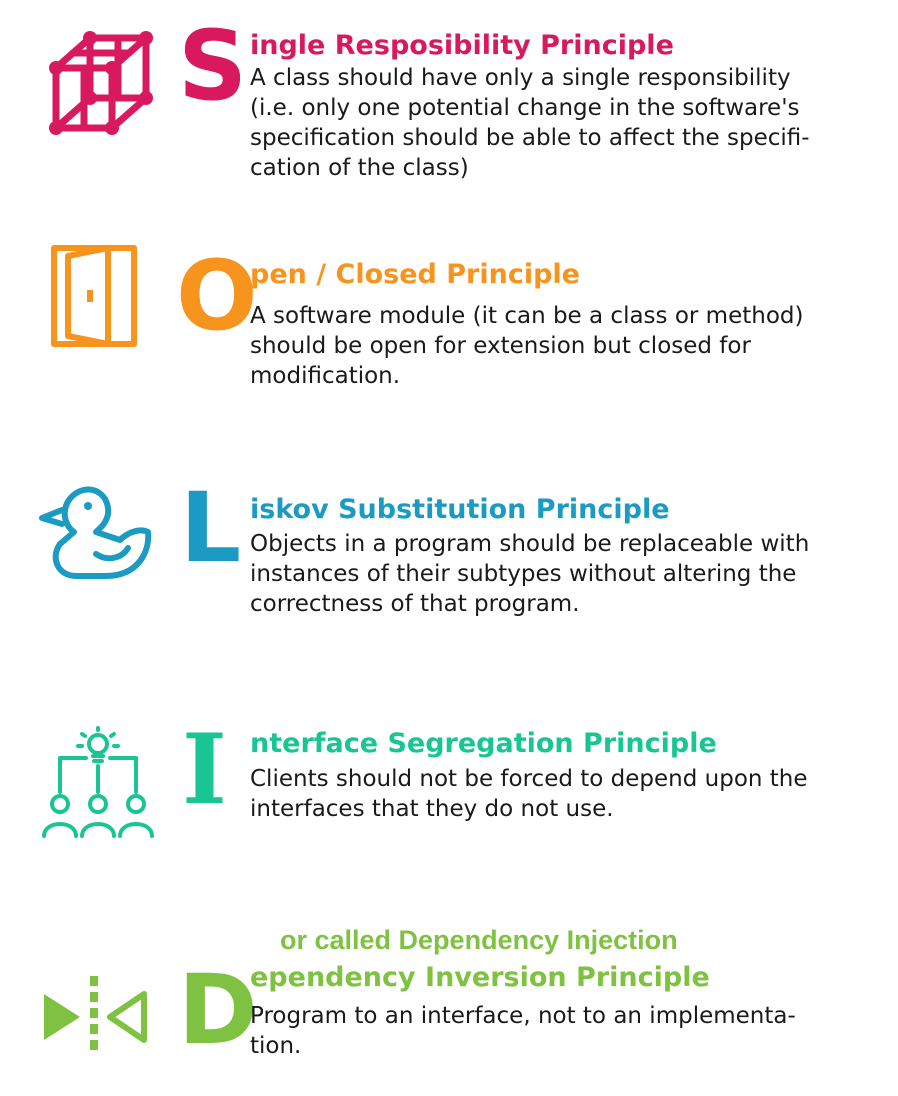  Describe the element at coordinates (217, 296) in the screenshot. I see `letter-o: O` at that location.